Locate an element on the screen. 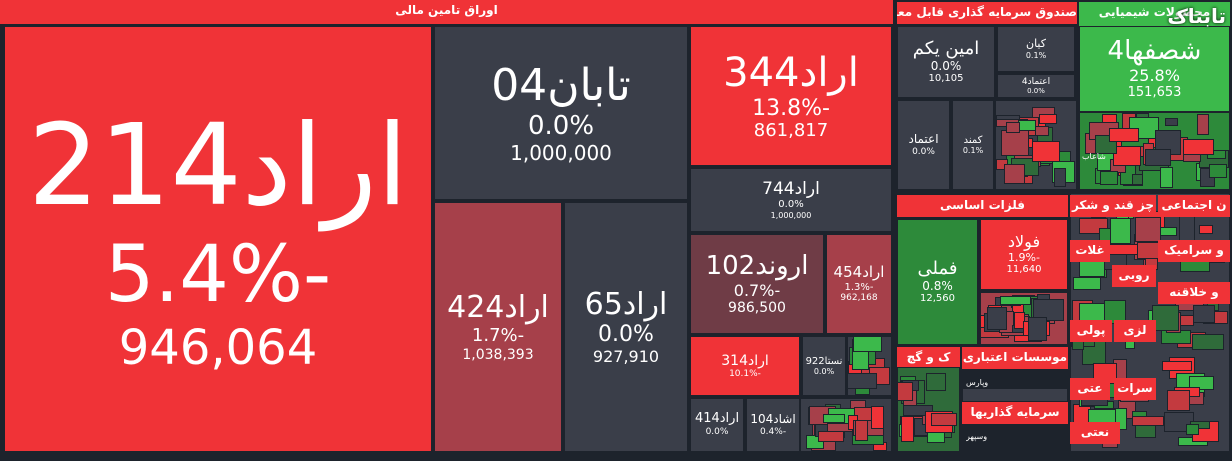  tile-name: تابان04 is located at coordinates (561, 86).